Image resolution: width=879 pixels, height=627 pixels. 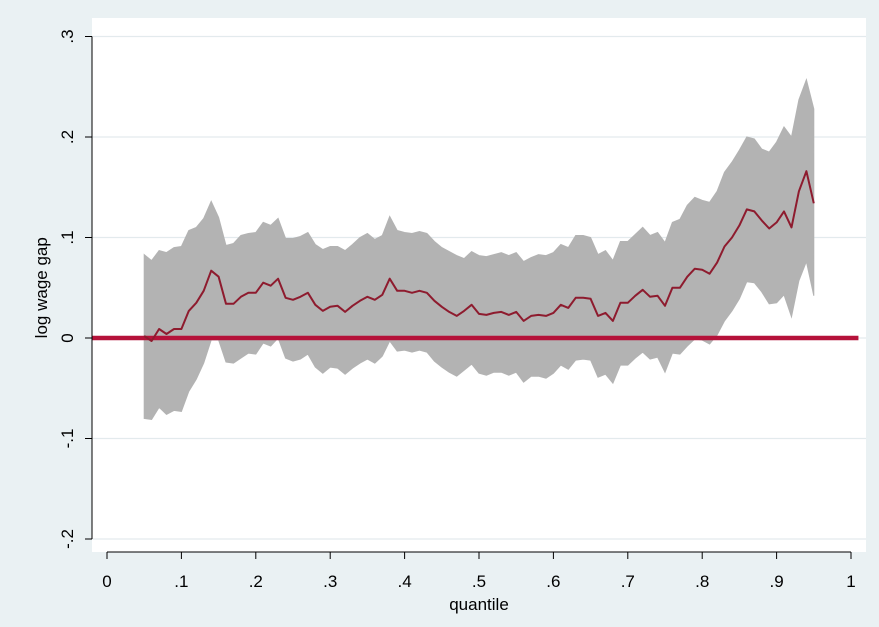 What do you see at coordinates (75, 289) in the screenshot?
I see `y-axis: -.2 -.1 0 .1 .2 .3` at bounding box center [75, 289].